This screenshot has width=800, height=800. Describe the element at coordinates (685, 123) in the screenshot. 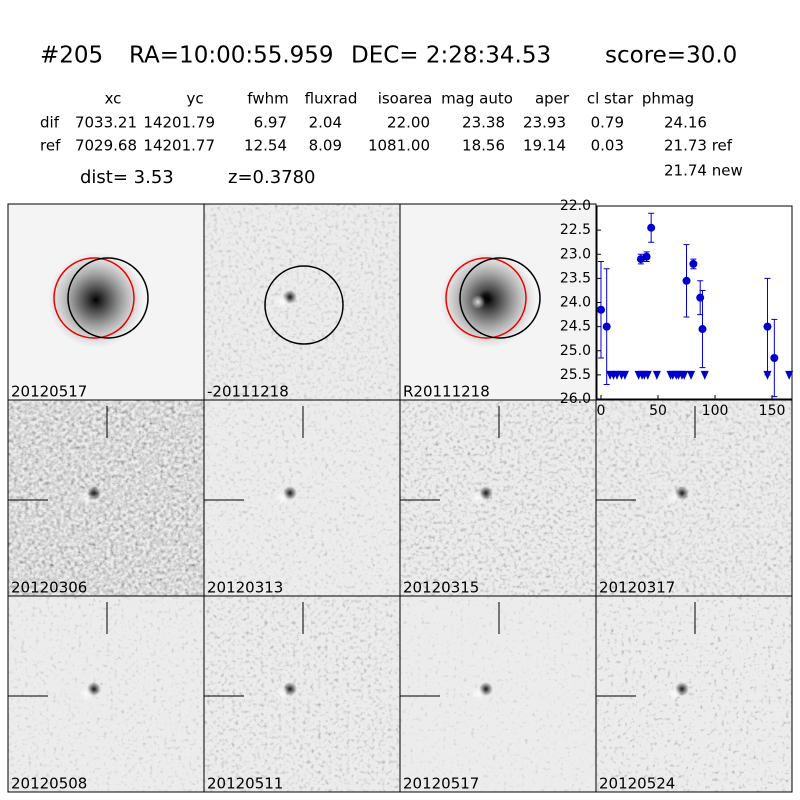

I see `cell: 24.16` at that location.